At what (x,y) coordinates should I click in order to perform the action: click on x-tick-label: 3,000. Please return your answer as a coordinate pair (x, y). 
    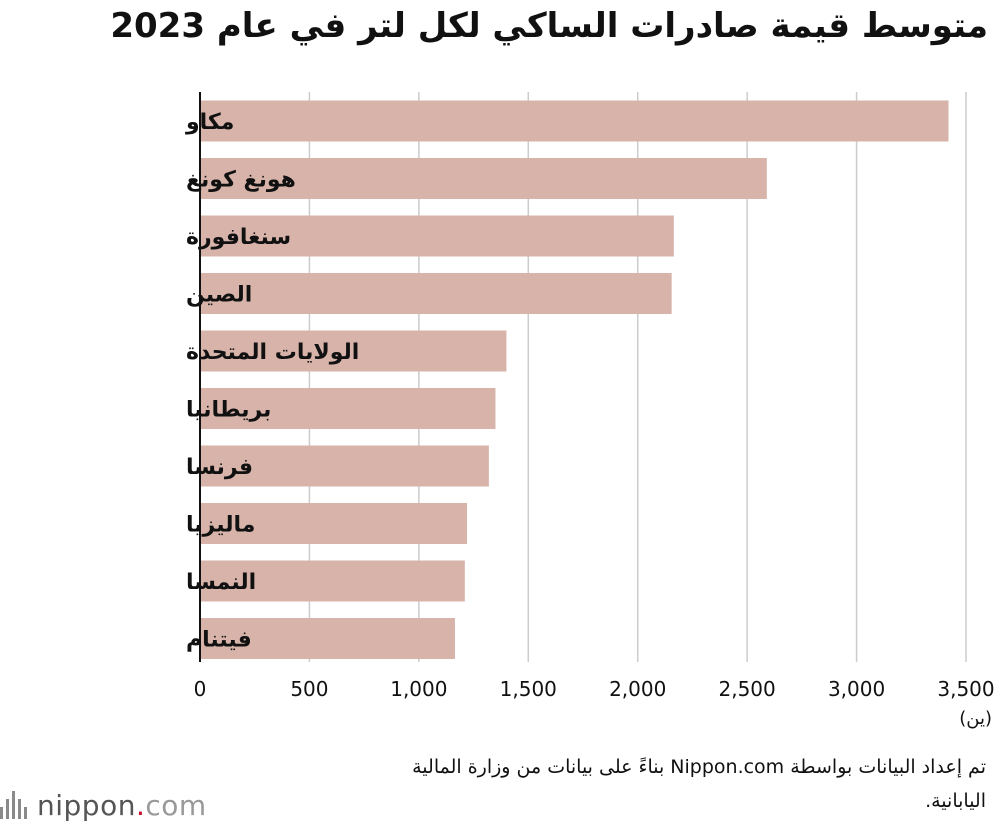
    Looking at the image, I should click on (856, 689).